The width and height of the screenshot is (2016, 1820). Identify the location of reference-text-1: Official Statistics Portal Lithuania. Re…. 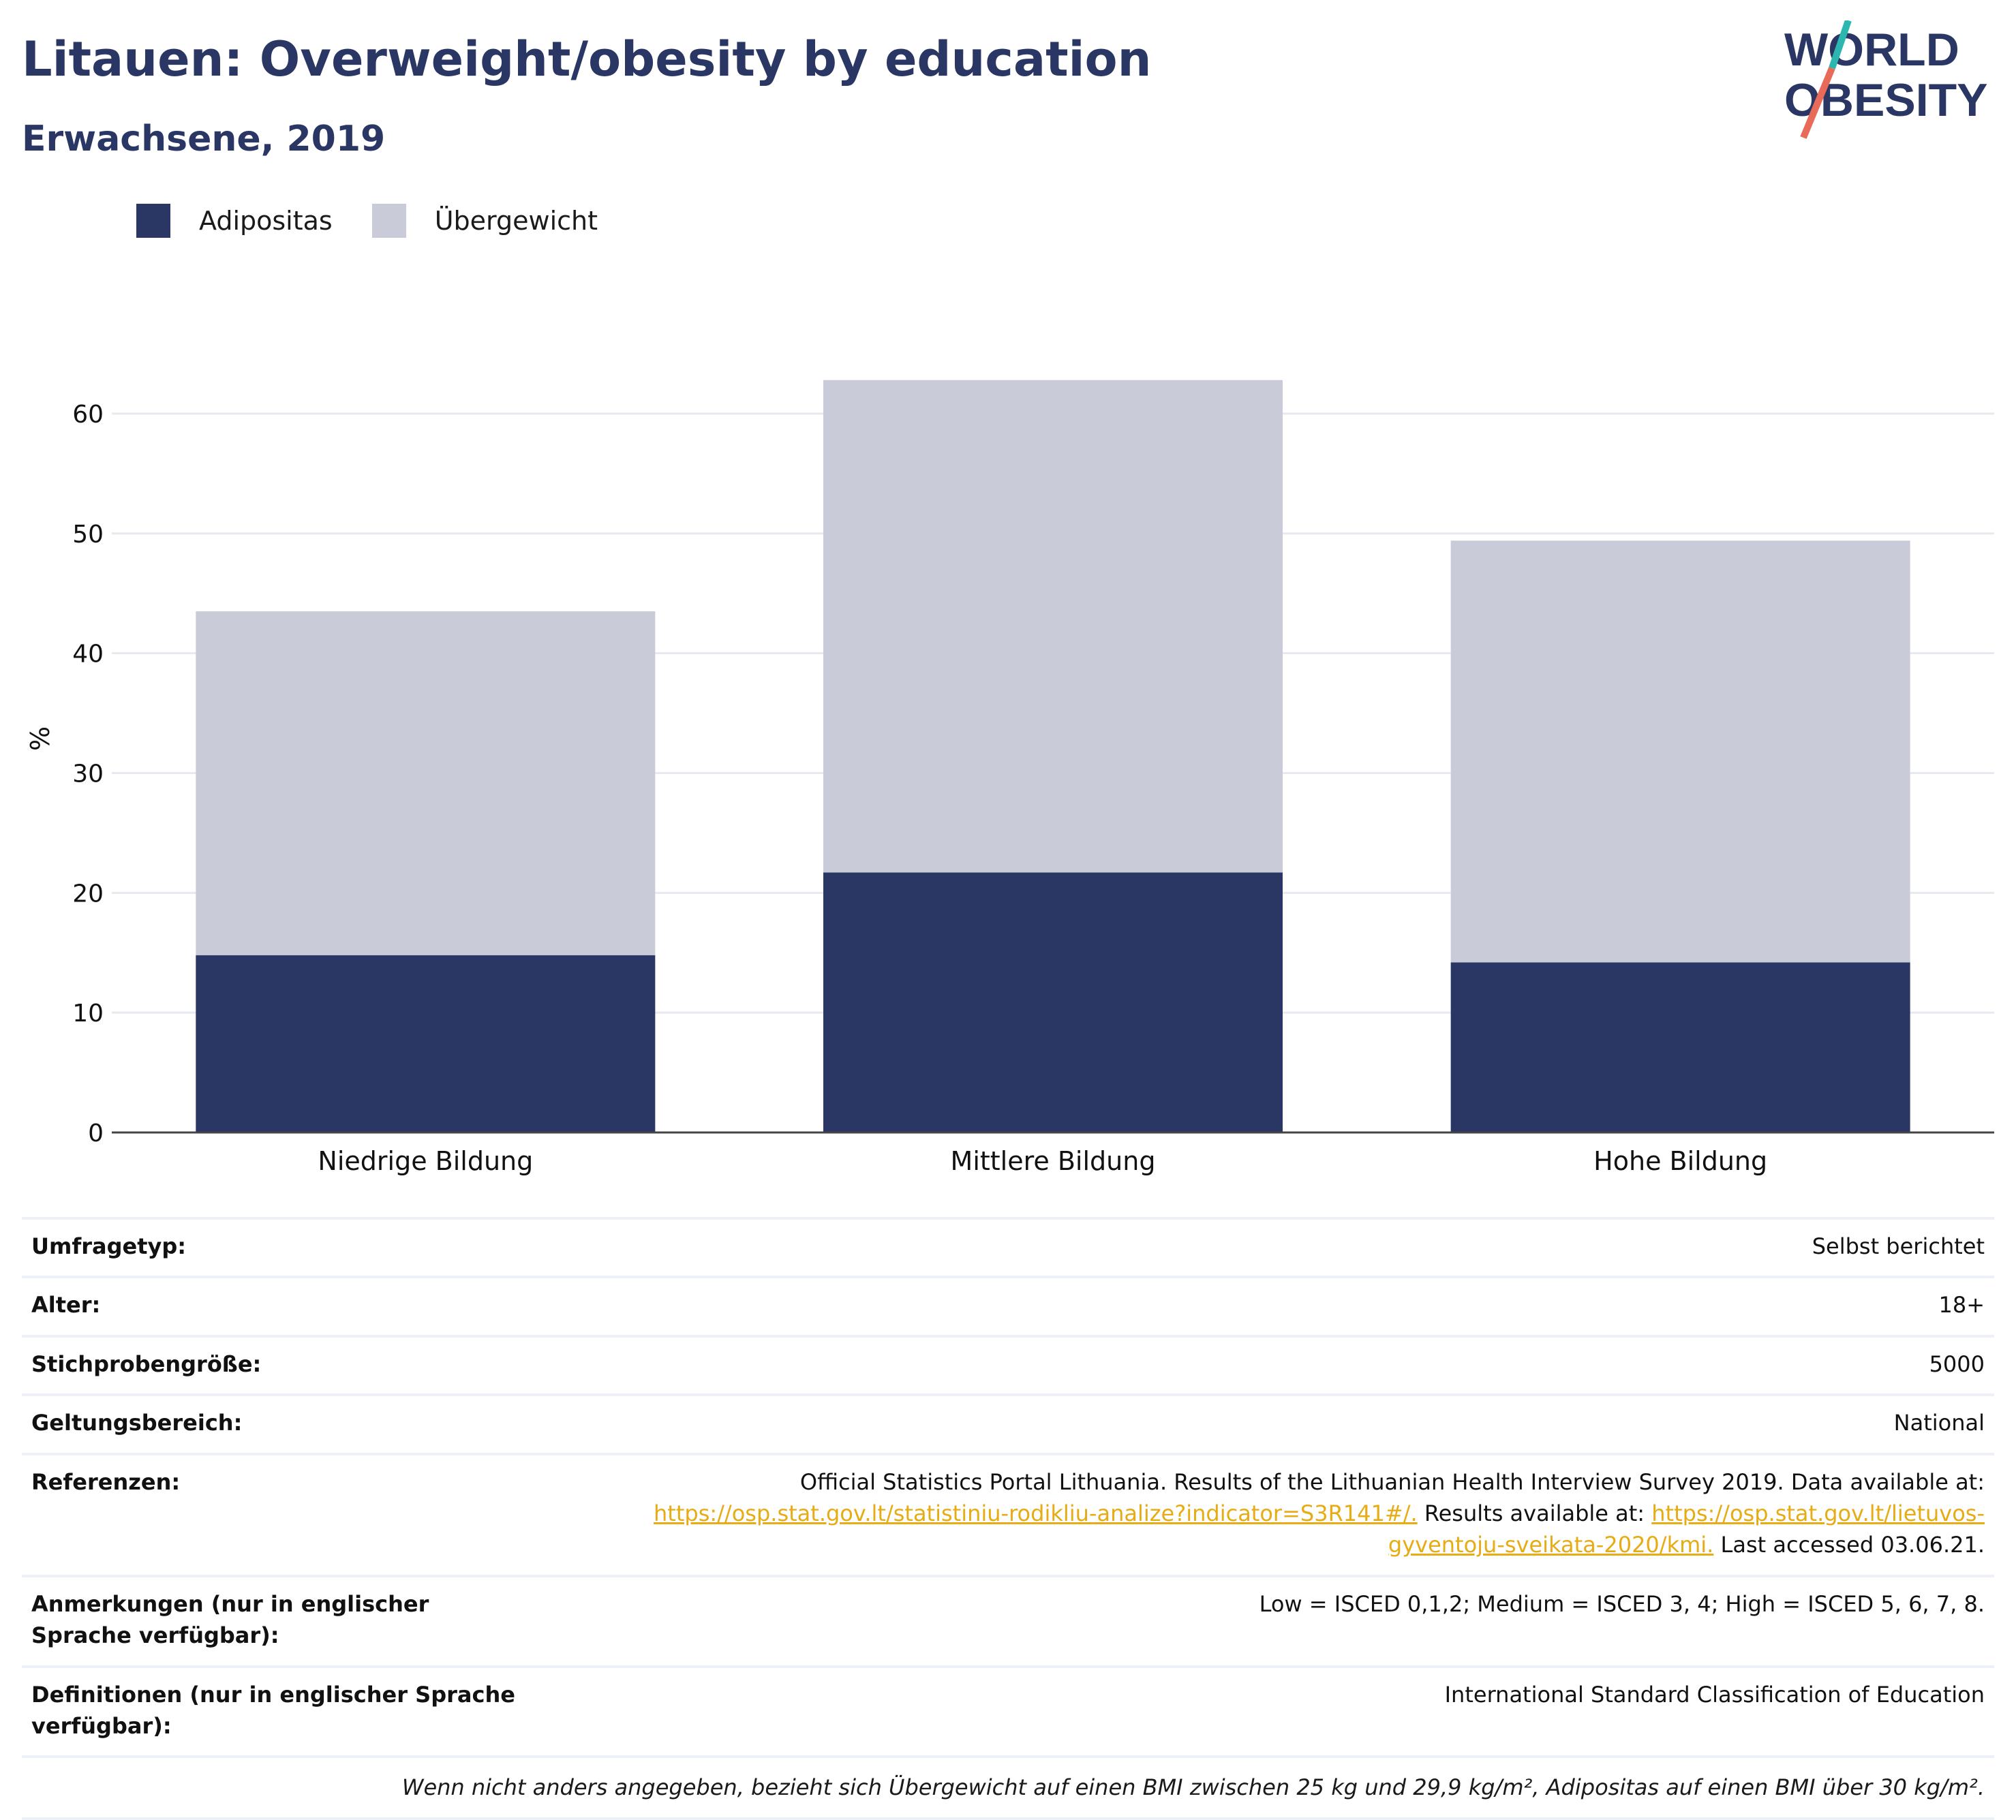
(1392, 1481).